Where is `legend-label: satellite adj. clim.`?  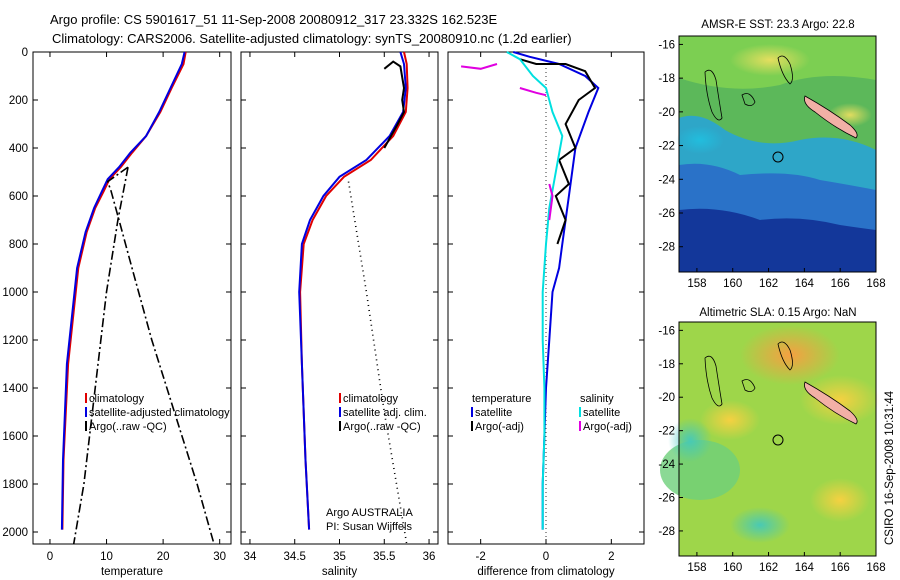 legend-label: satellite adj. clim. is located at coordinates (385, 413).